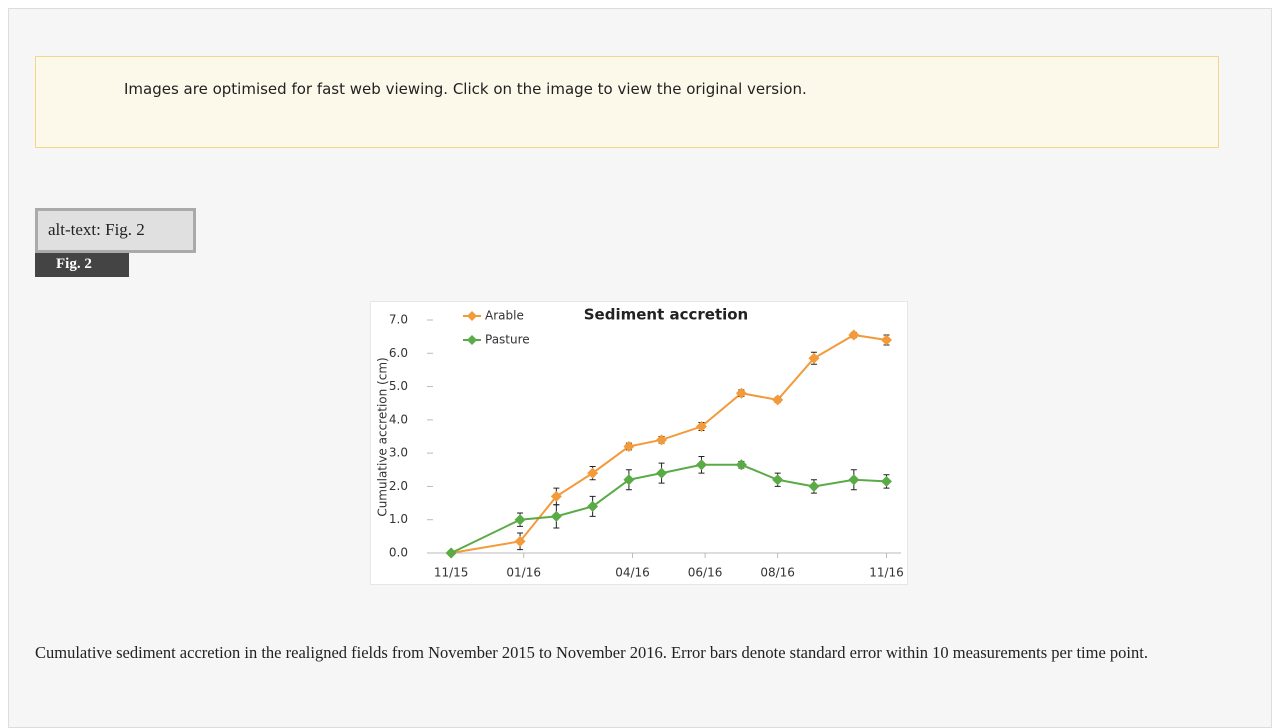 This screenshot has height=728, width=1274. What do you see at coordinates (523, 573) in the screenshot?
I see `x-tick-label: 01/16` at bounding box center [523, 573].